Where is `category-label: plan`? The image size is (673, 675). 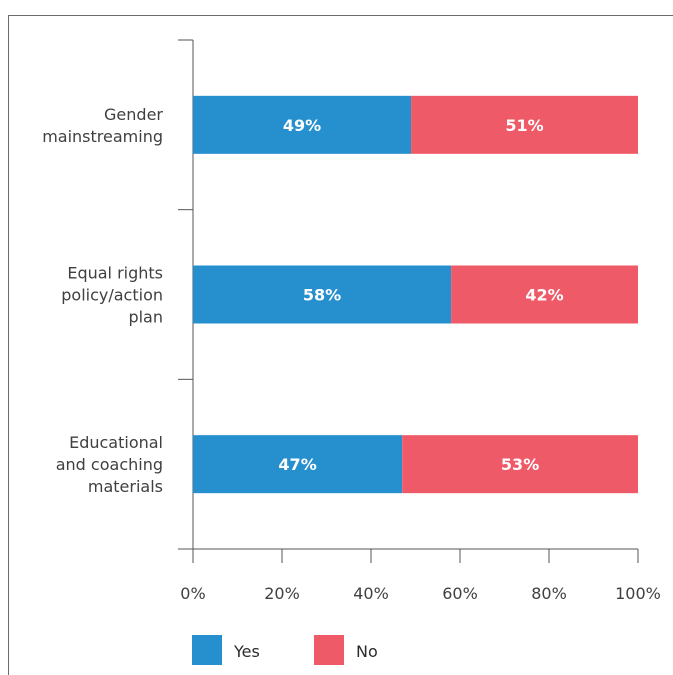 category-label: plan is located at coordinates (145, 317).